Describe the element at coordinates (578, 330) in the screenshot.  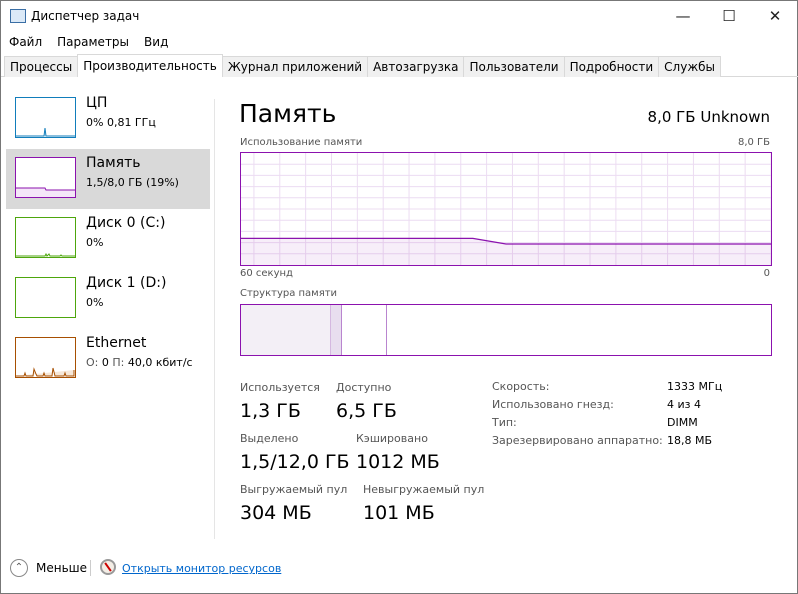
I see `structure-free` at that location.